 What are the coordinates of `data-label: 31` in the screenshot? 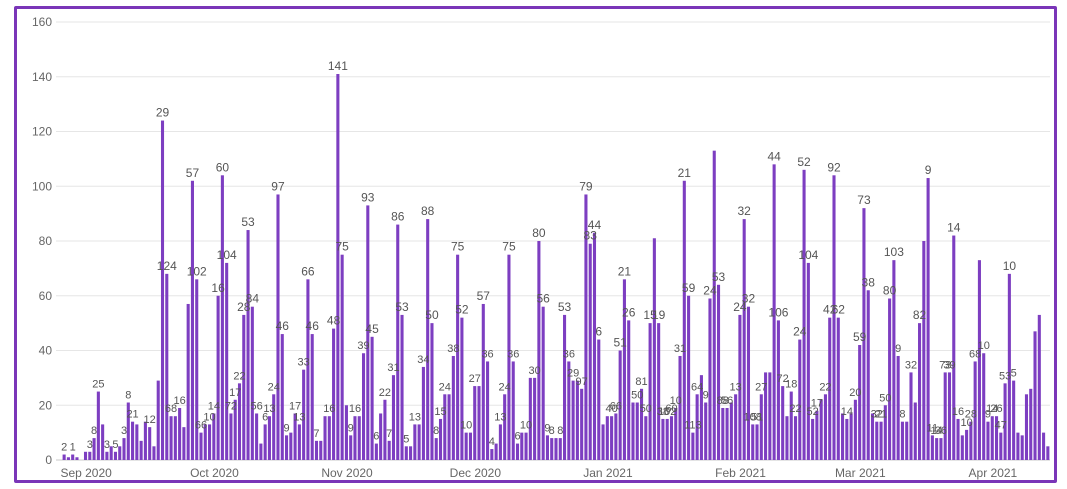 It's located at (393, 368).